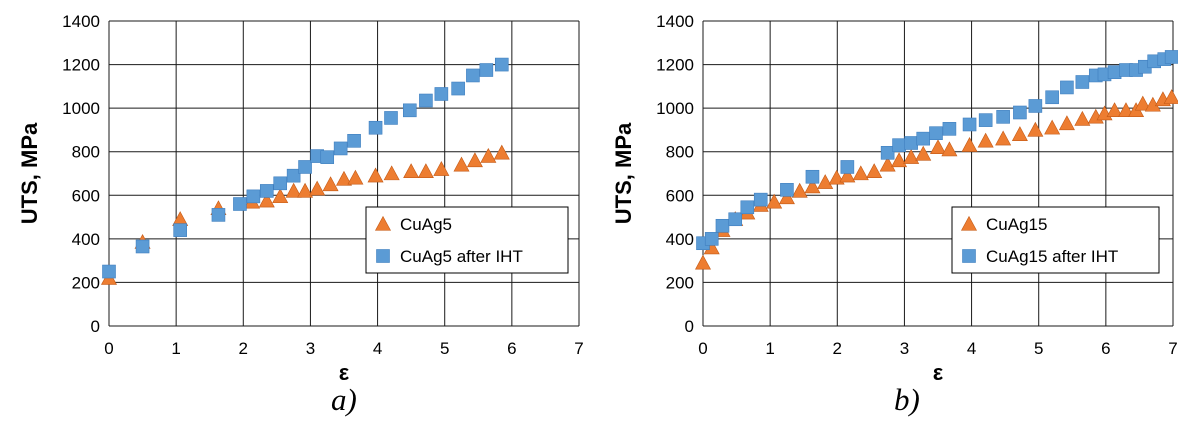 The image size is (1178, 428). I want to click on legend-label: CuAg15, so click(1016, 224).